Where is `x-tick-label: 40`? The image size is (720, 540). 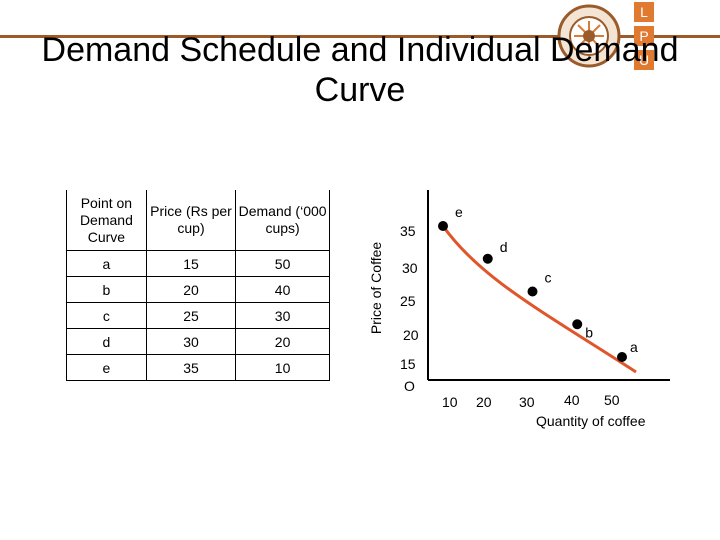 x-tick-label: 40 is located at coordinates (572, 400).